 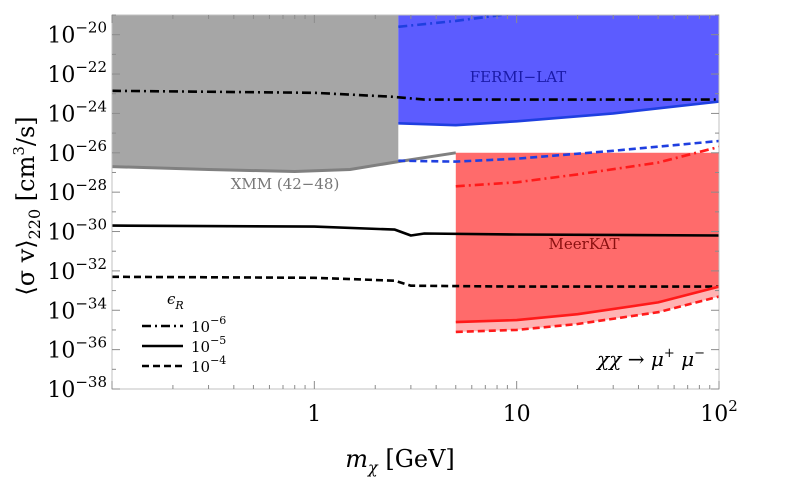 I want to click on line-meerkat-10-4-dashed, so click(x=587, y=314).